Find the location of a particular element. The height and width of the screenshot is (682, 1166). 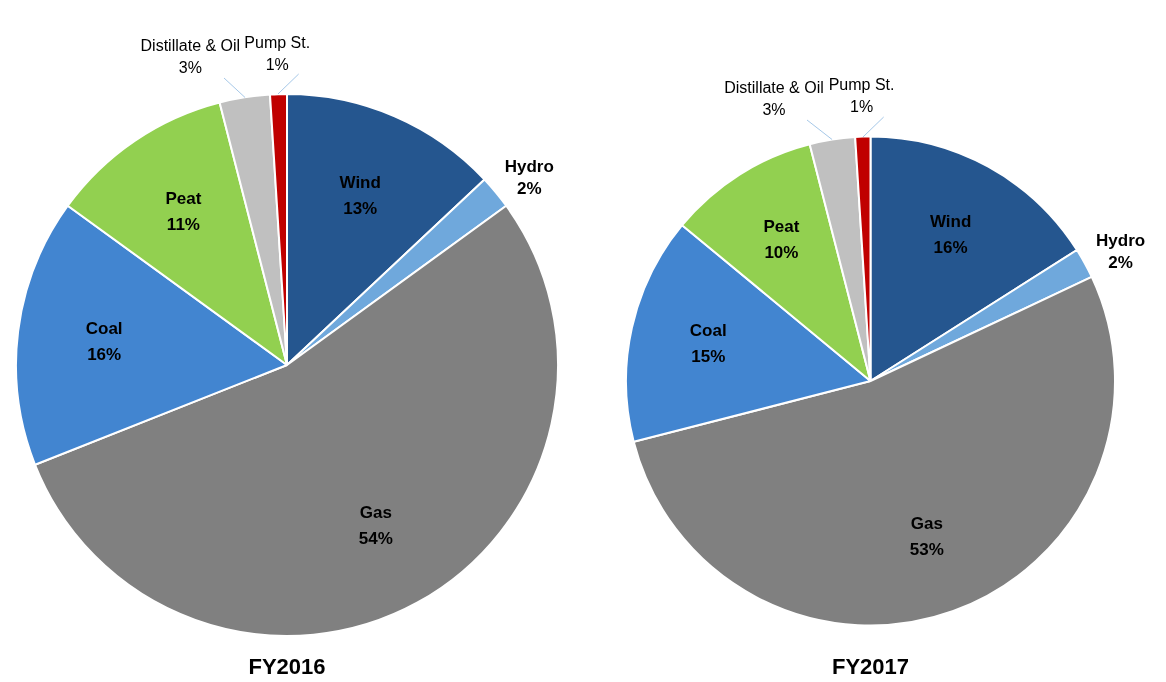

data-label: 13% is located at coordinates (360, 208).